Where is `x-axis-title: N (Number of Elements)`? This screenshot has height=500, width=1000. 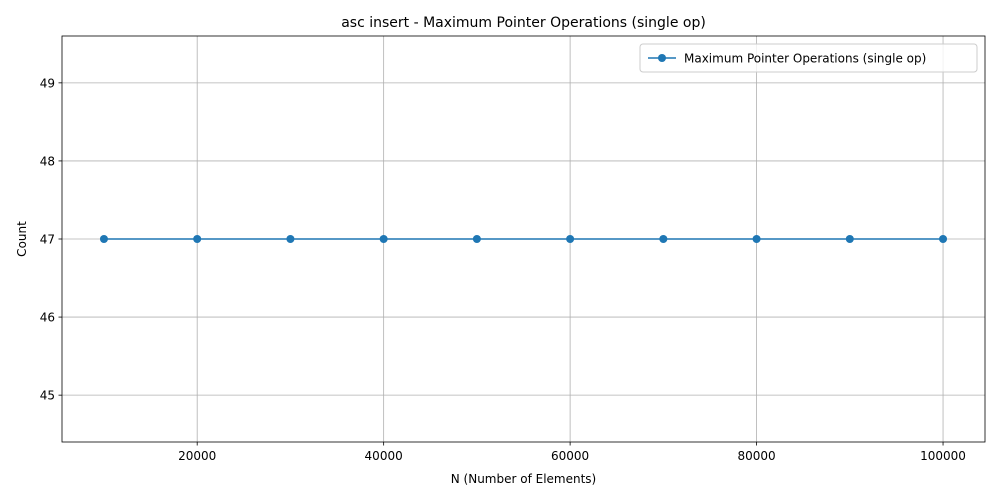
x-axis-title: N (Number of Elements) is located at coordinates (524, 479).